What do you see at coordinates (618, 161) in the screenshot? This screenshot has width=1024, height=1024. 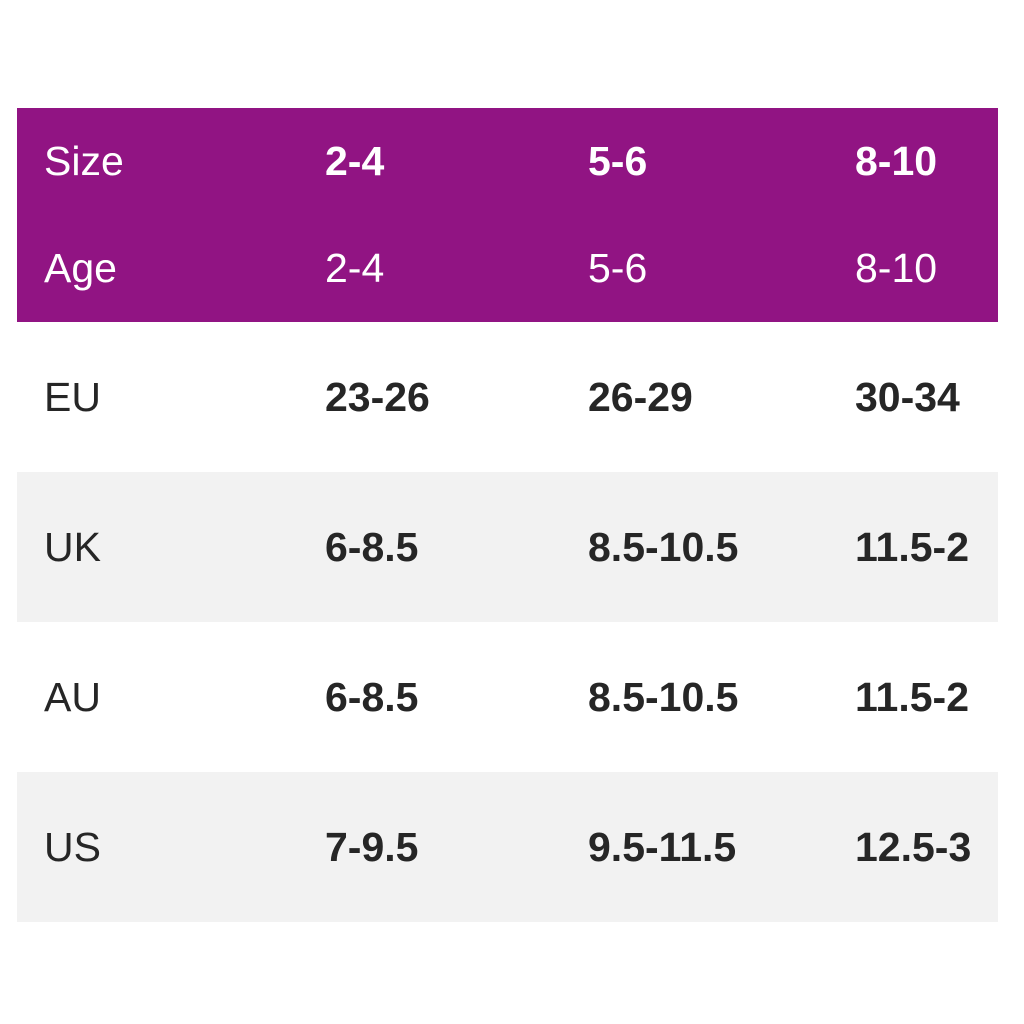 I see `size-value-col2: 5-6` at bounding box center [618, 161].